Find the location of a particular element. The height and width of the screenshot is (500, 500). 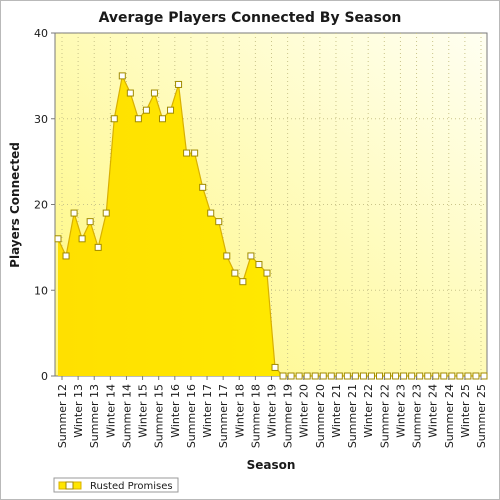

y-tick-label: 20 is located at coordinates (41, 205).